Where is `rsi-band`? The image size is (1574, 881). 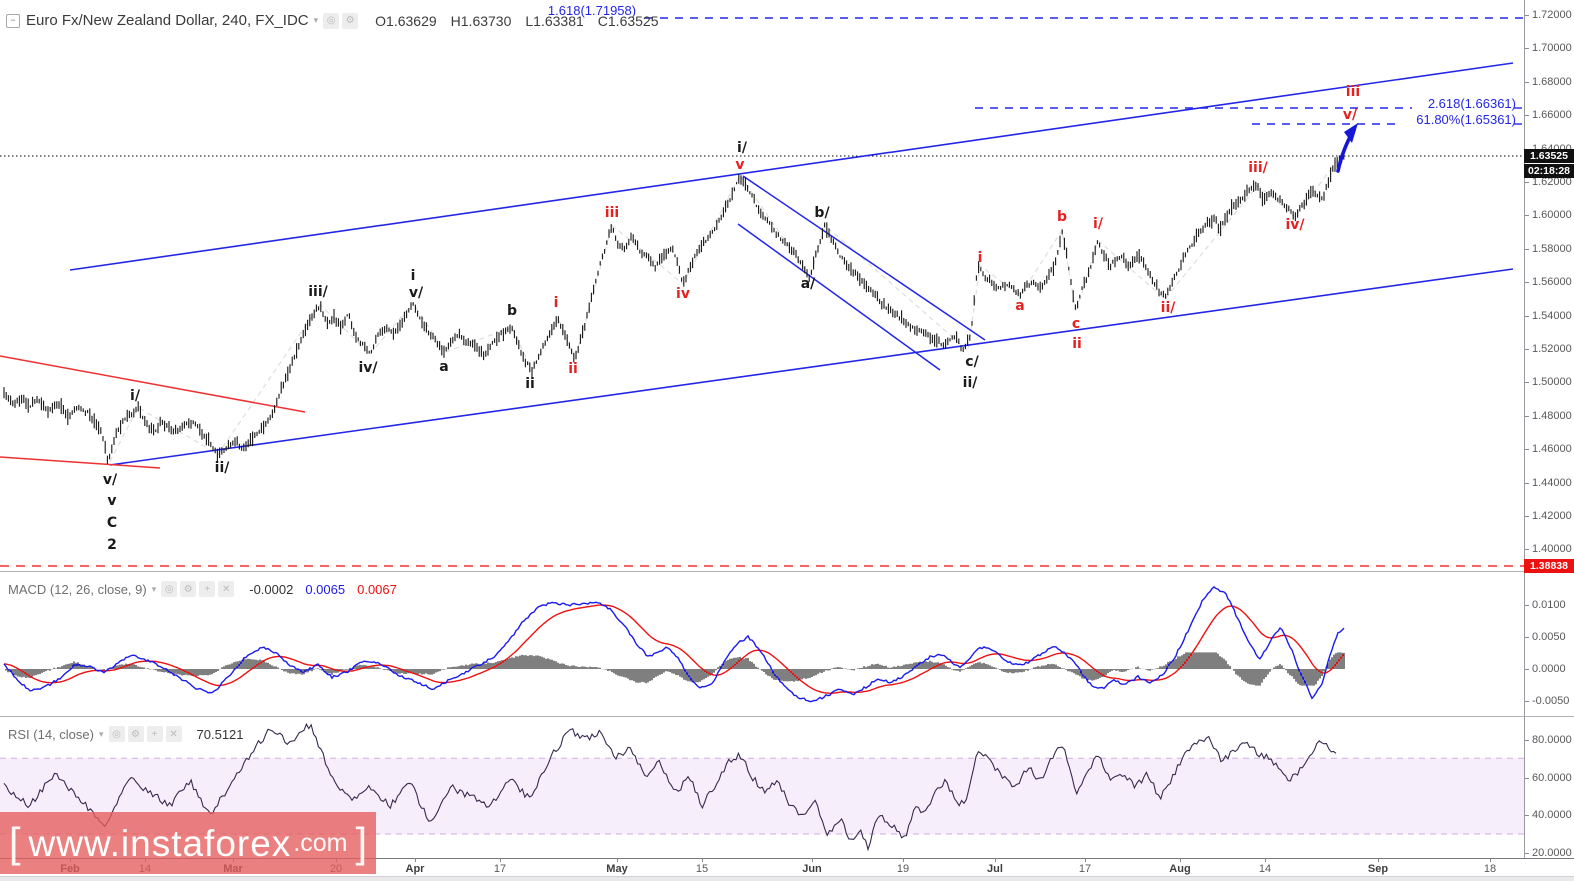 rsi-band is located at coordinates (762, 796).